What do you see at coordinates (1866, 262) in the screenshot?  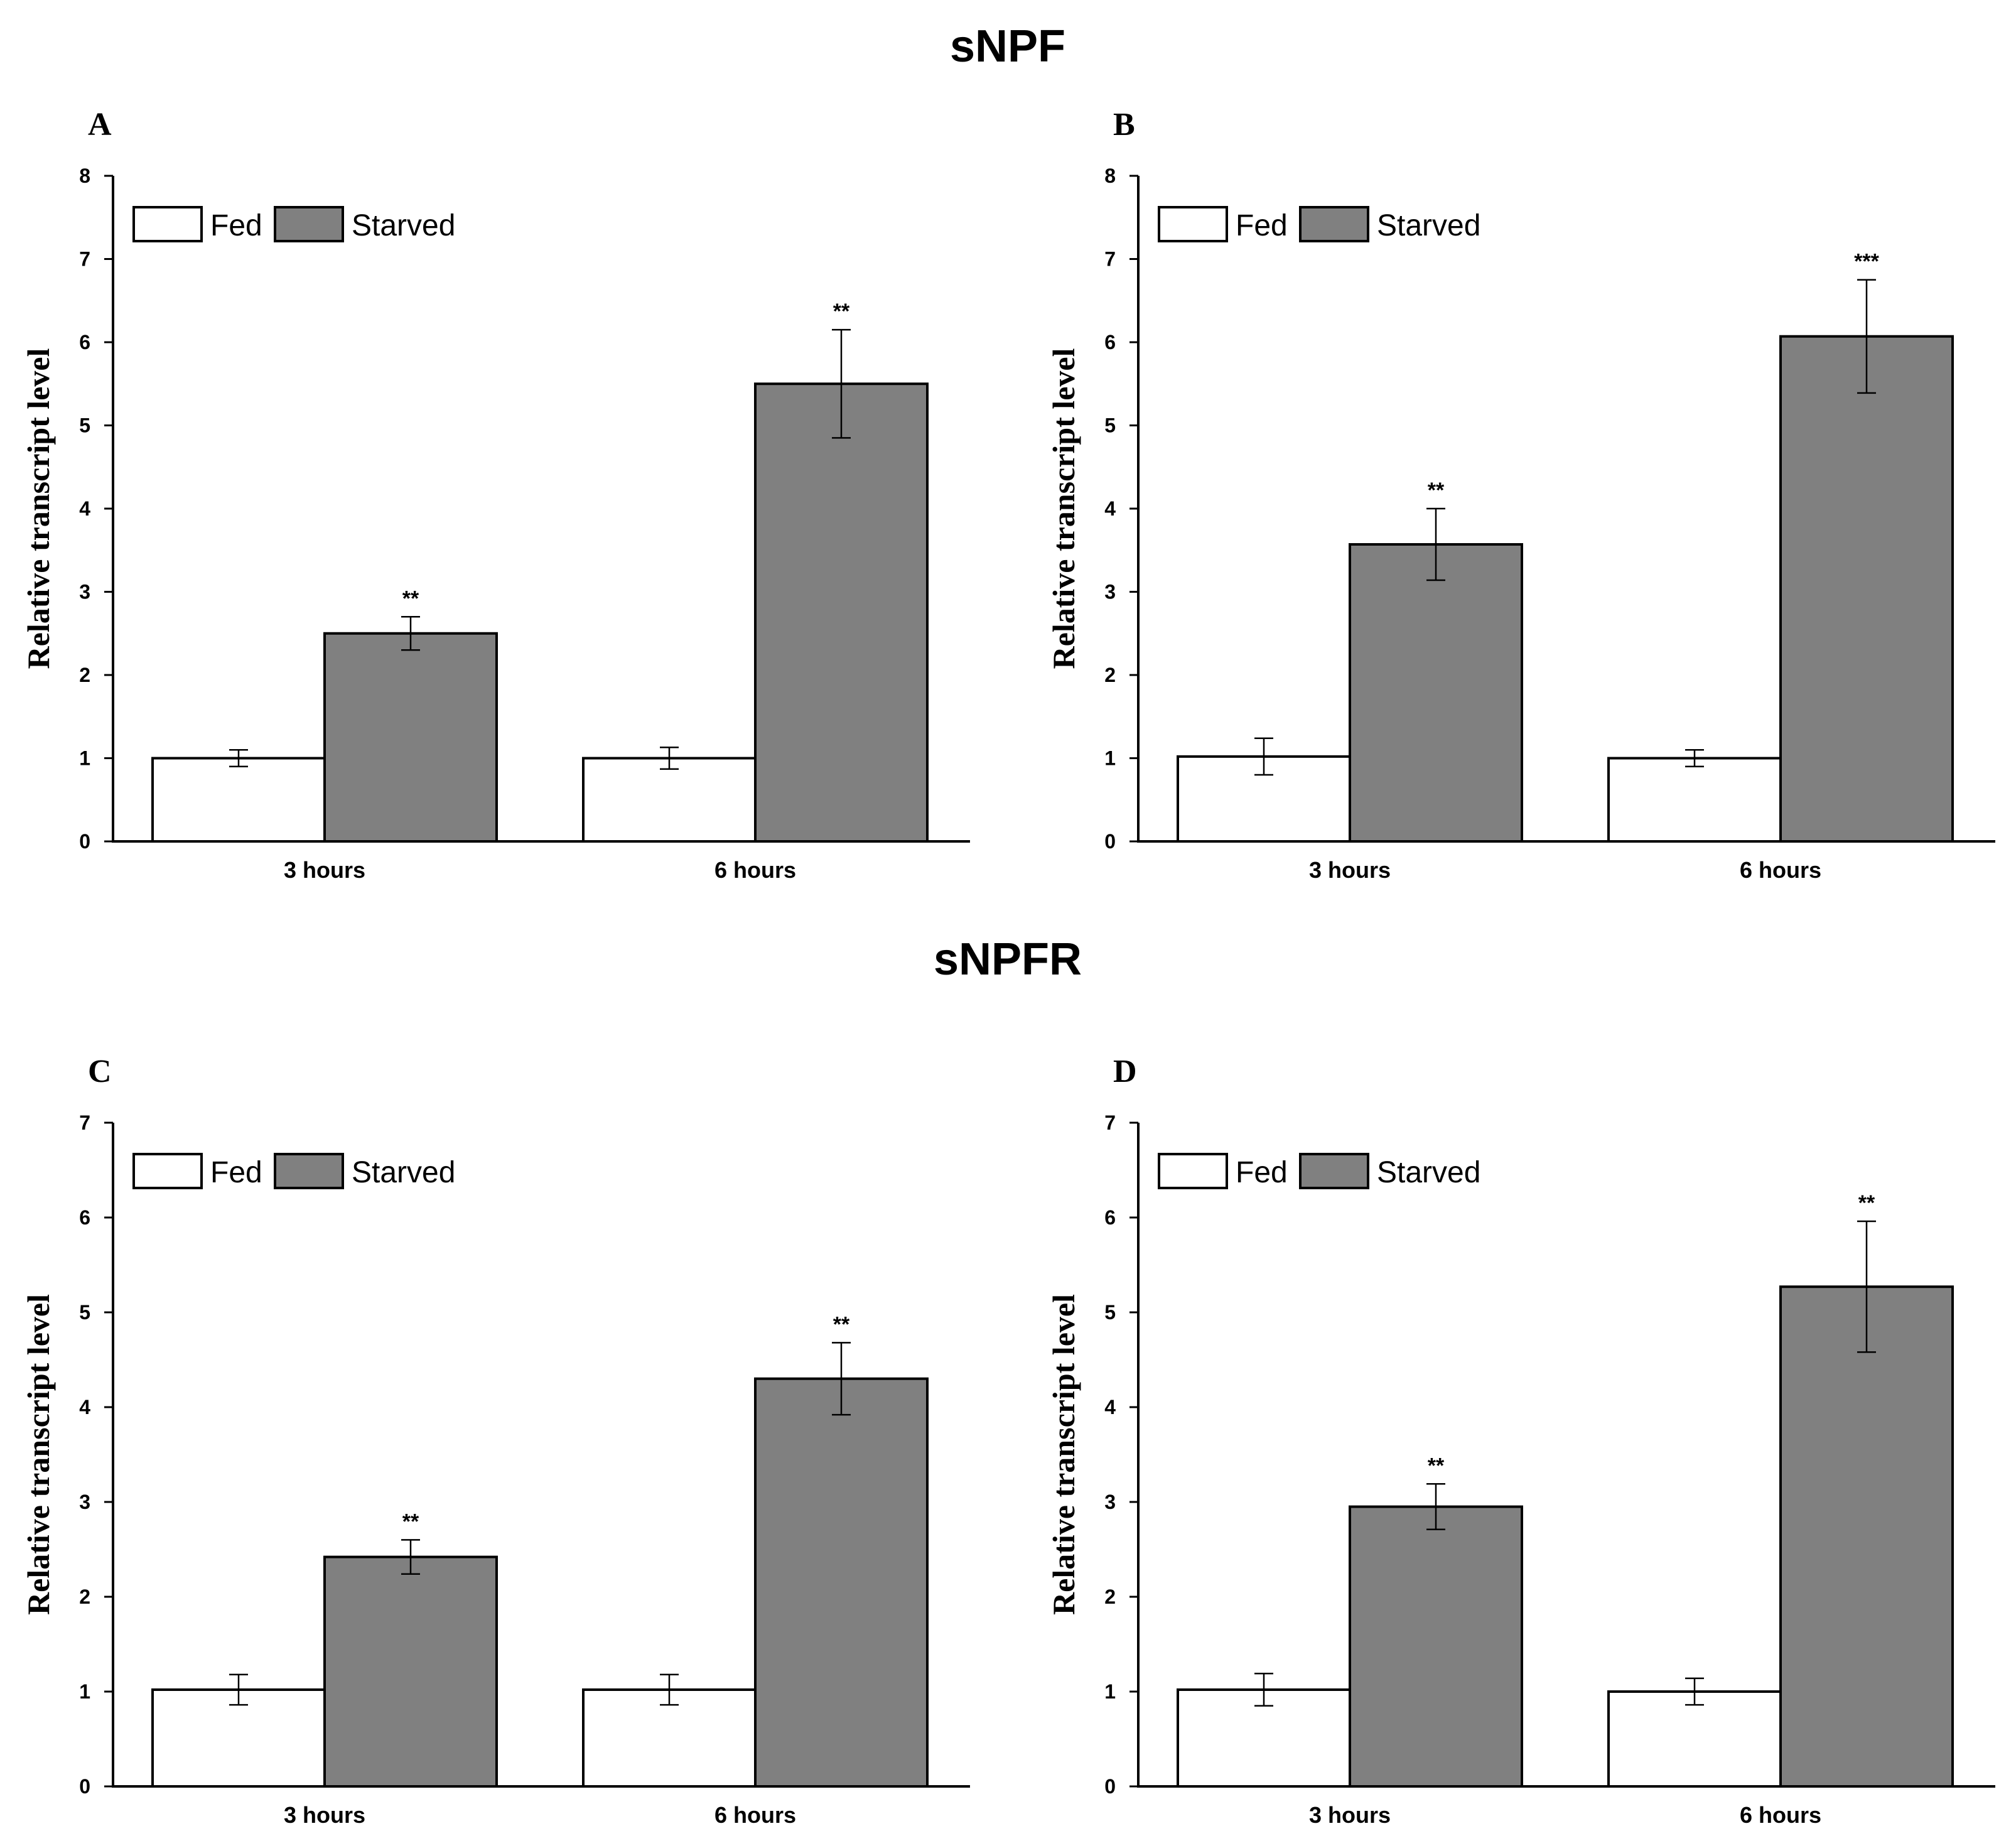 I see `significance-mark: ***` at bounding box center [1866, 262].